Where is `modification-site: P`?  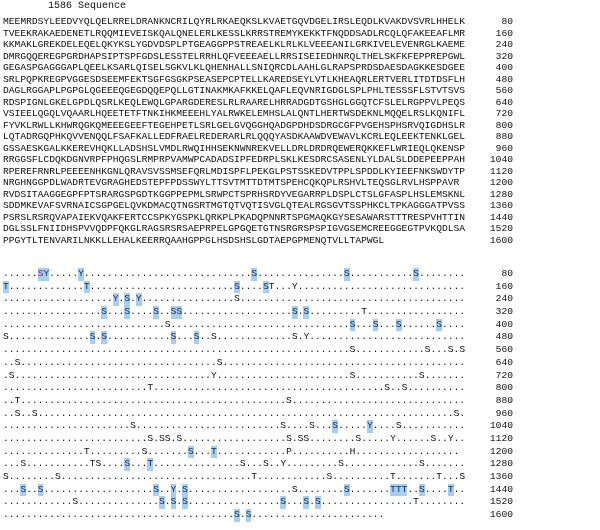 modification-site: P is located at coordinates (289, 451).